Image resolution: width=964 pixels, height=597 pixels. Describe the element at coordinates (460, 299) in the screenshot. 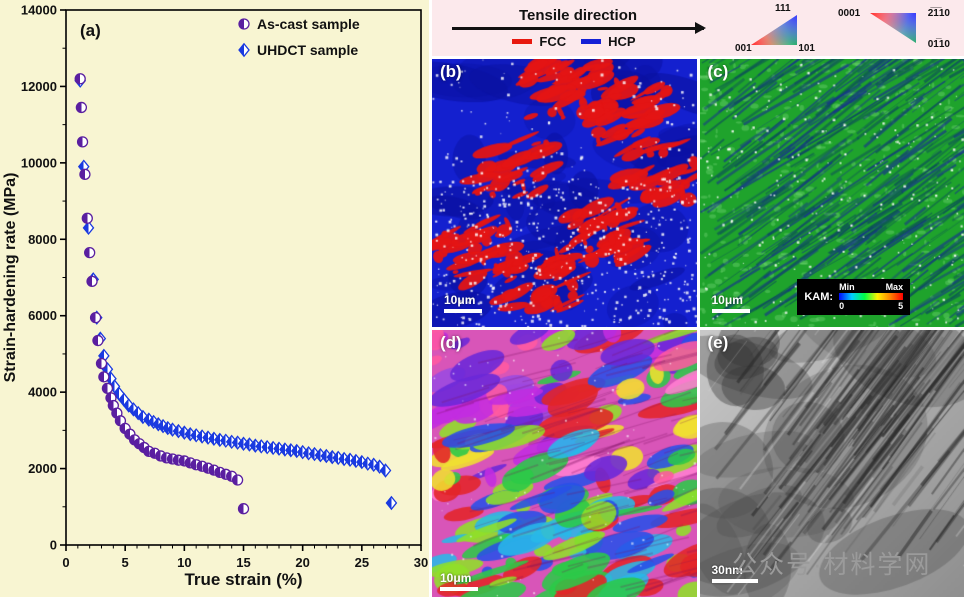

I see `scale-bar-b-text: 10μm` at that location.